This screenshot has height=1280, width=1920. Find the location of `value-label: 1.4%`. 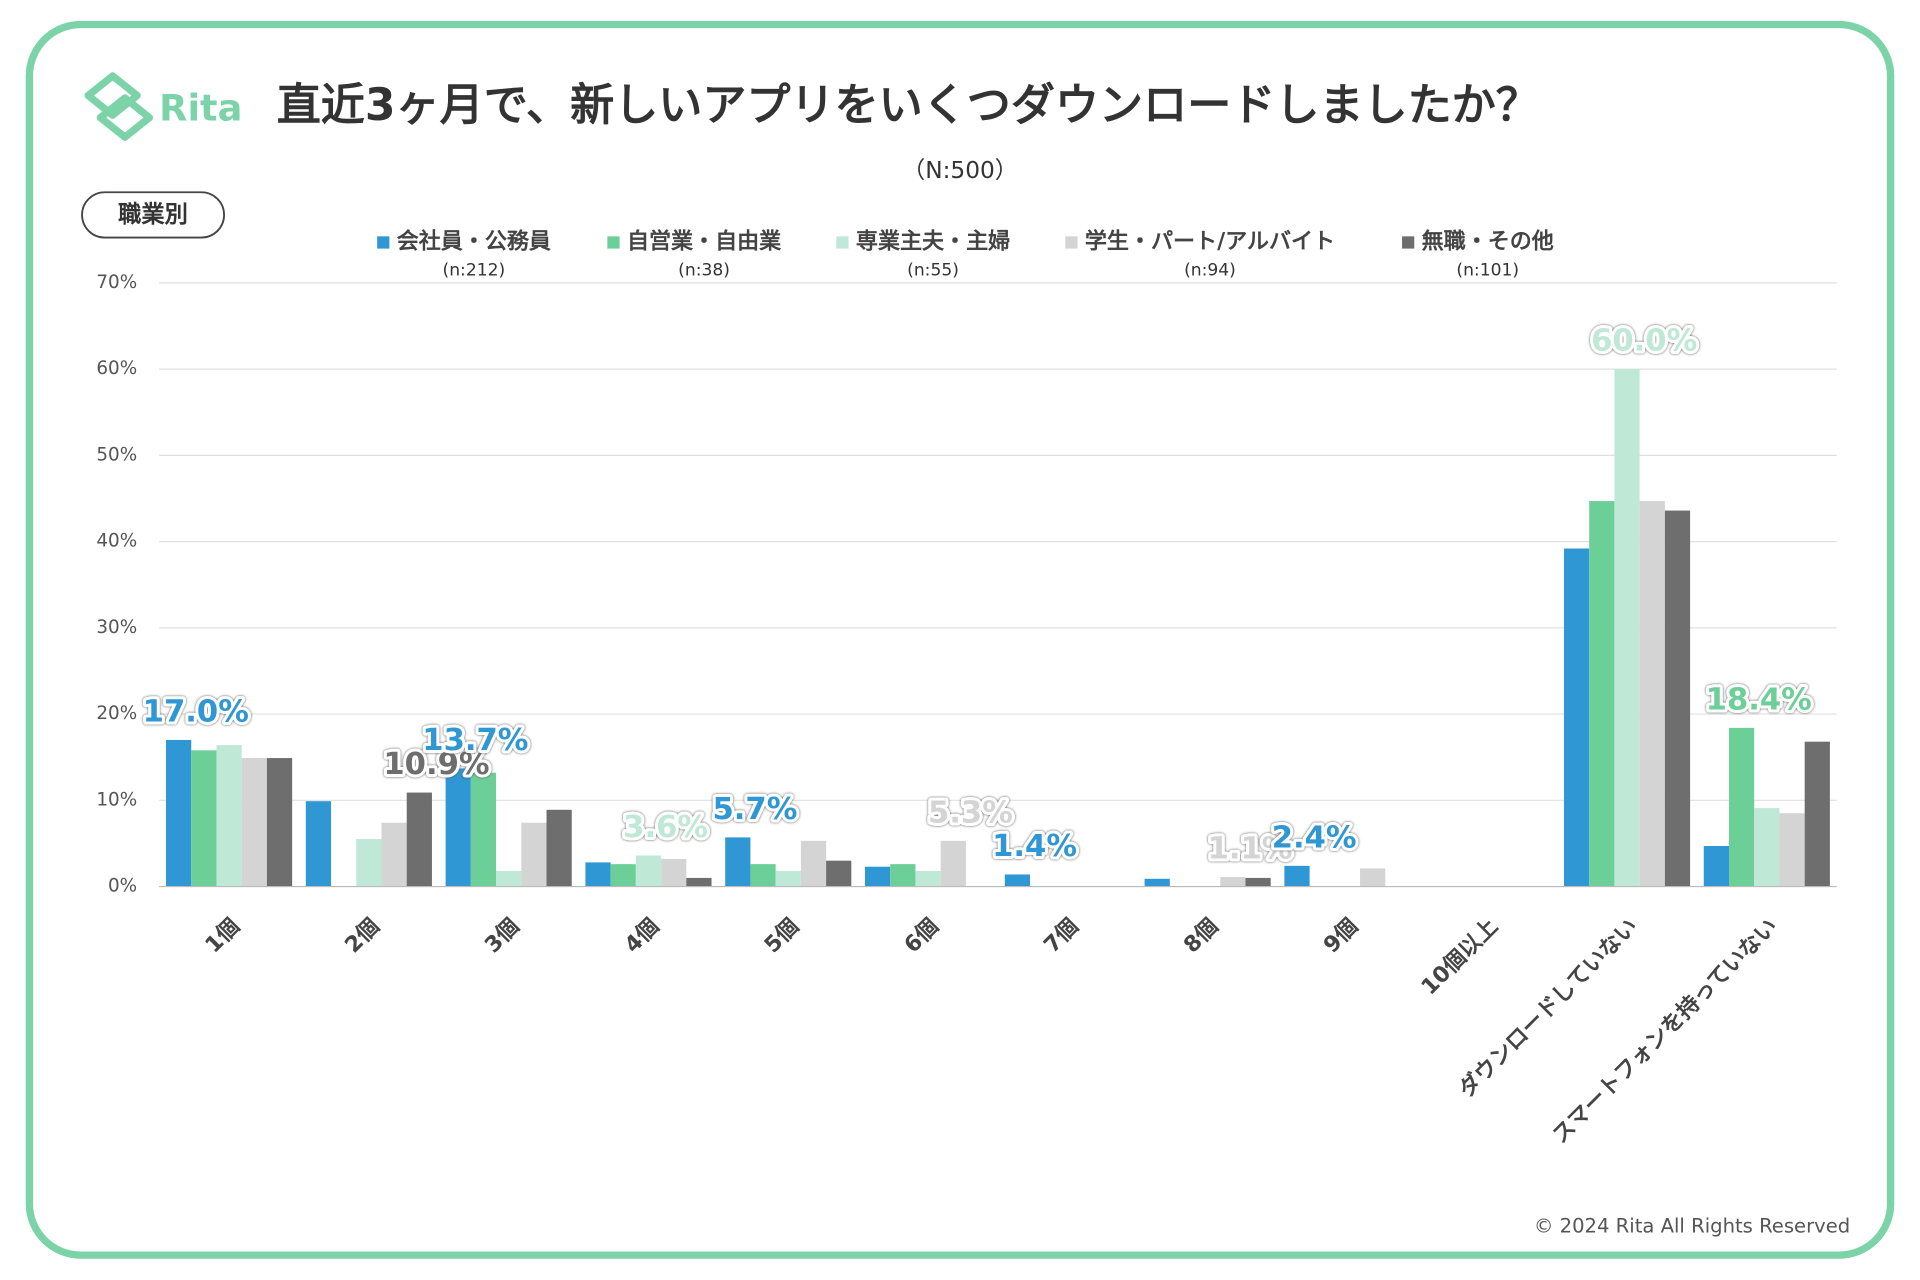

value-label: 1.4% is located at coordinates (1034, 846).